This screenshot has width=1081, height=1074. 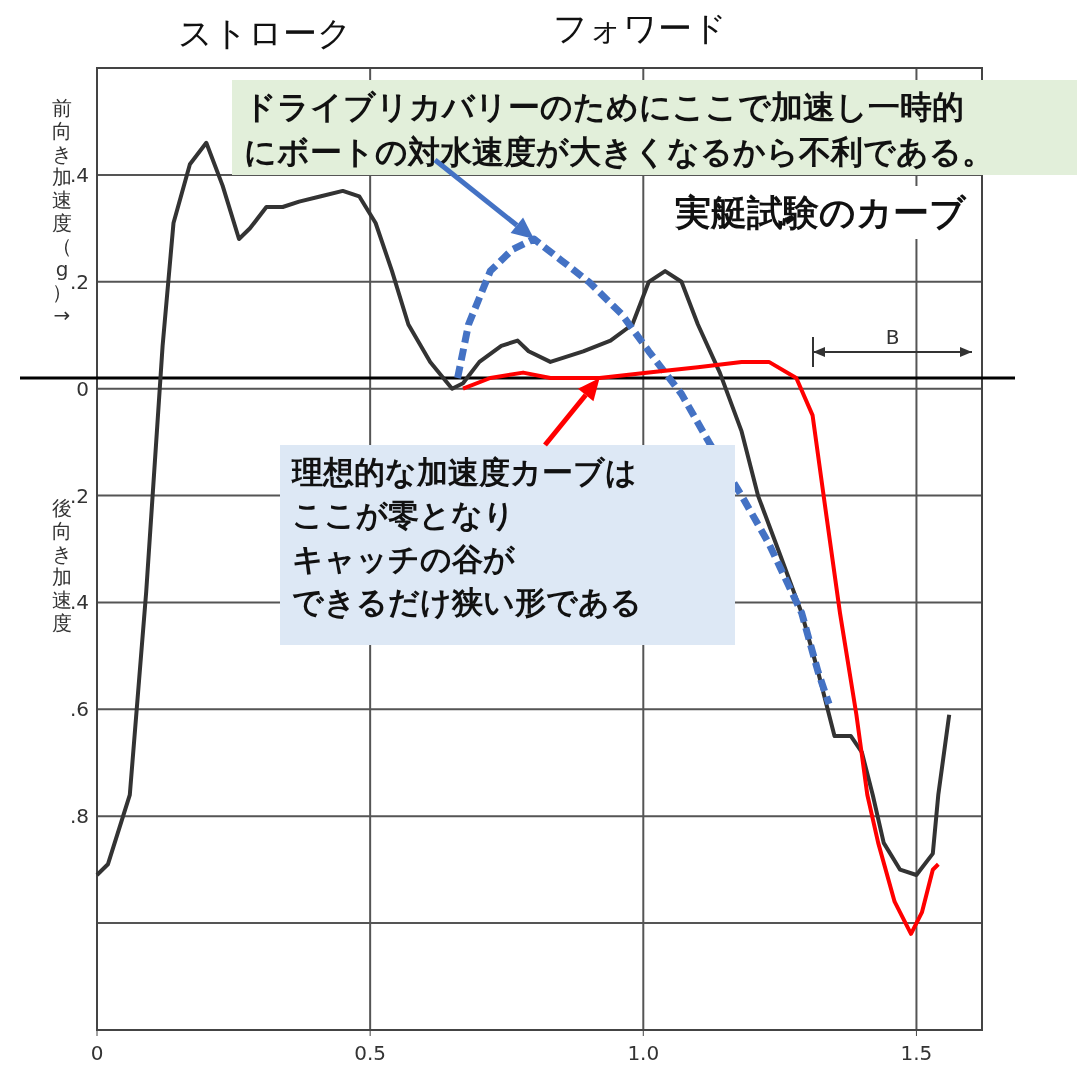 What do you see at coordinates (370, 1053) in the screenshot?
I see `x-tick-label: 0.5` at bounding box center [370, 1053].